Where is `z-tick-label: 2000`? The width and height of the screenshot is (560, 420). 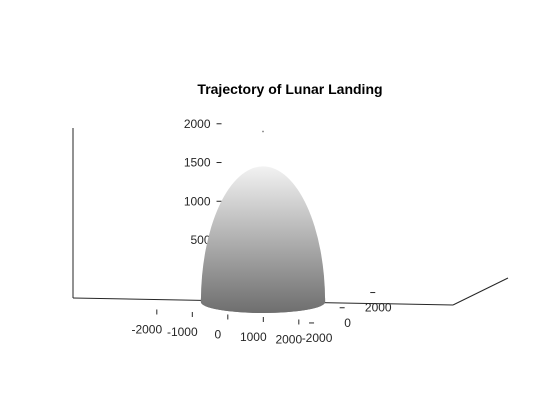
z-tick-label: 2000 is located at coordinates (197, 124).